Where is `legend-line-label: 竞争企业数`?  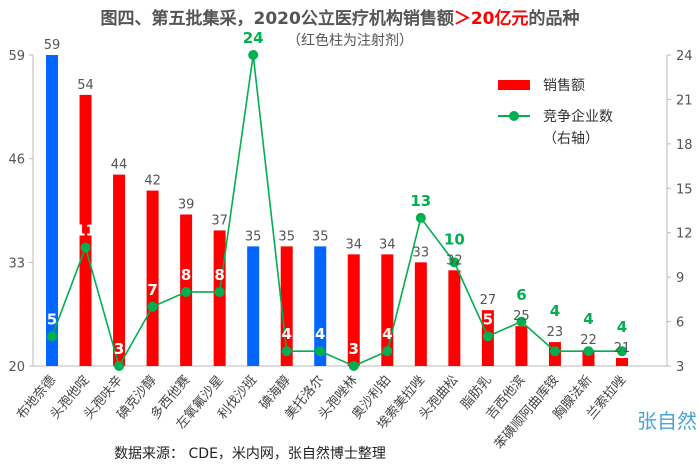 legend-line-label: 竞争企业数 is located at coordinates (578, 116).